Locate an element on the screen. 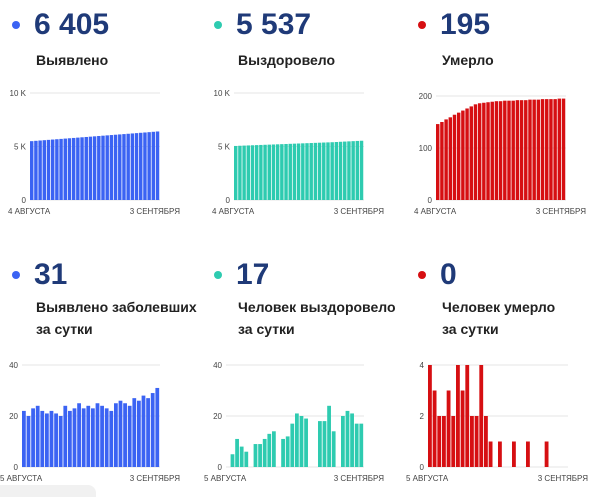 Image resolution: width=605 pixels, height=497 pixels. stat-row: 5 537 is located at coordinates (262, 25).